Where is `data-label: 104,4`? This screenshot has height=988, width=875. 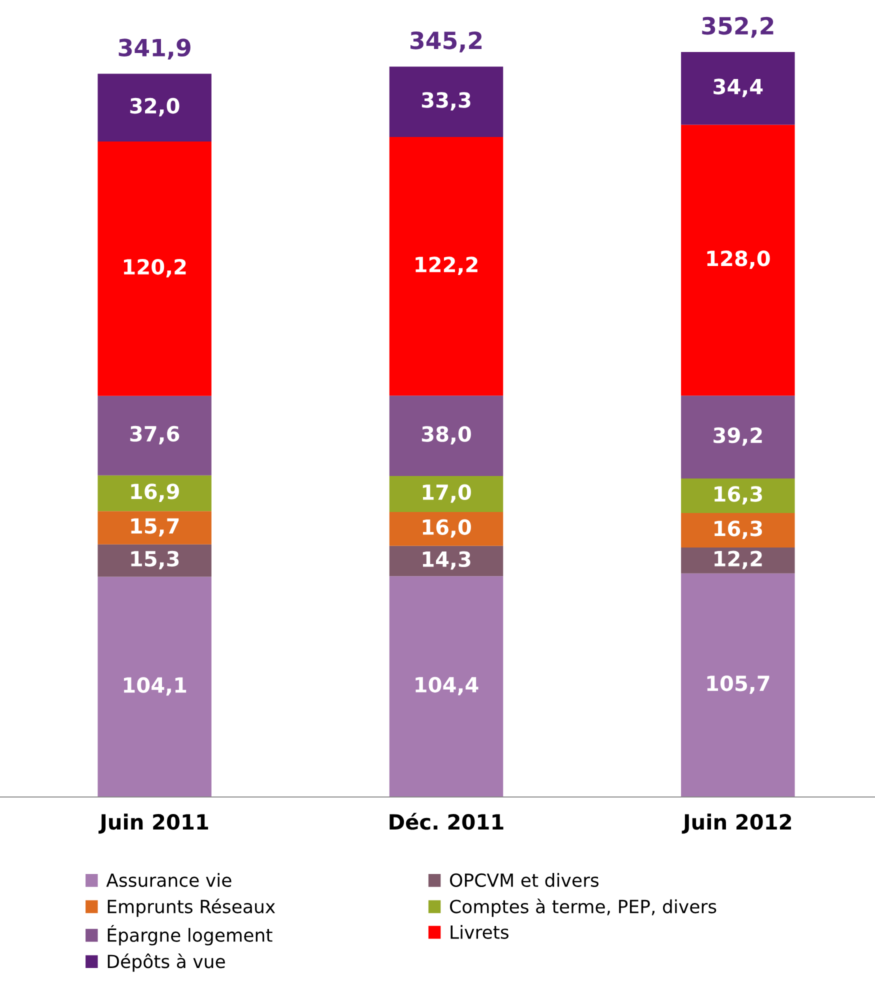 data-label: 104,4 is located at coordinates (447, 686).